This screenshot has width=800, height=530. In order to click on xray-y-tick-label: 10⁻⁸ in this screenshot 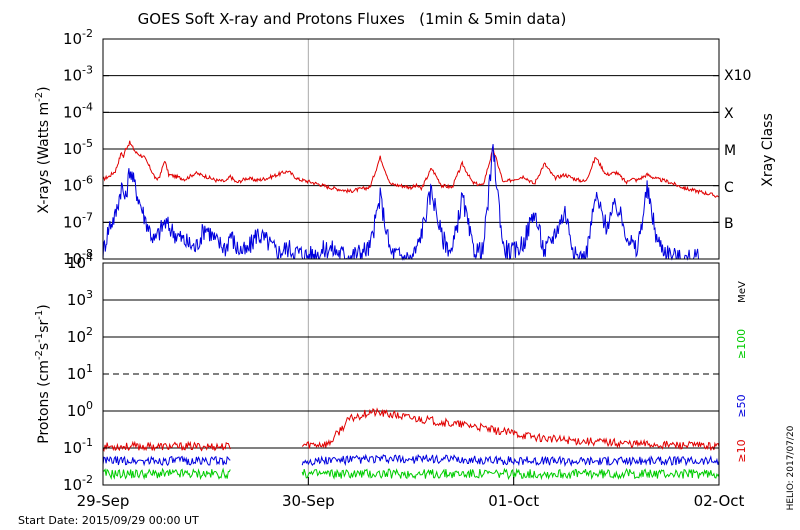, I will do `click(78, 257)`.